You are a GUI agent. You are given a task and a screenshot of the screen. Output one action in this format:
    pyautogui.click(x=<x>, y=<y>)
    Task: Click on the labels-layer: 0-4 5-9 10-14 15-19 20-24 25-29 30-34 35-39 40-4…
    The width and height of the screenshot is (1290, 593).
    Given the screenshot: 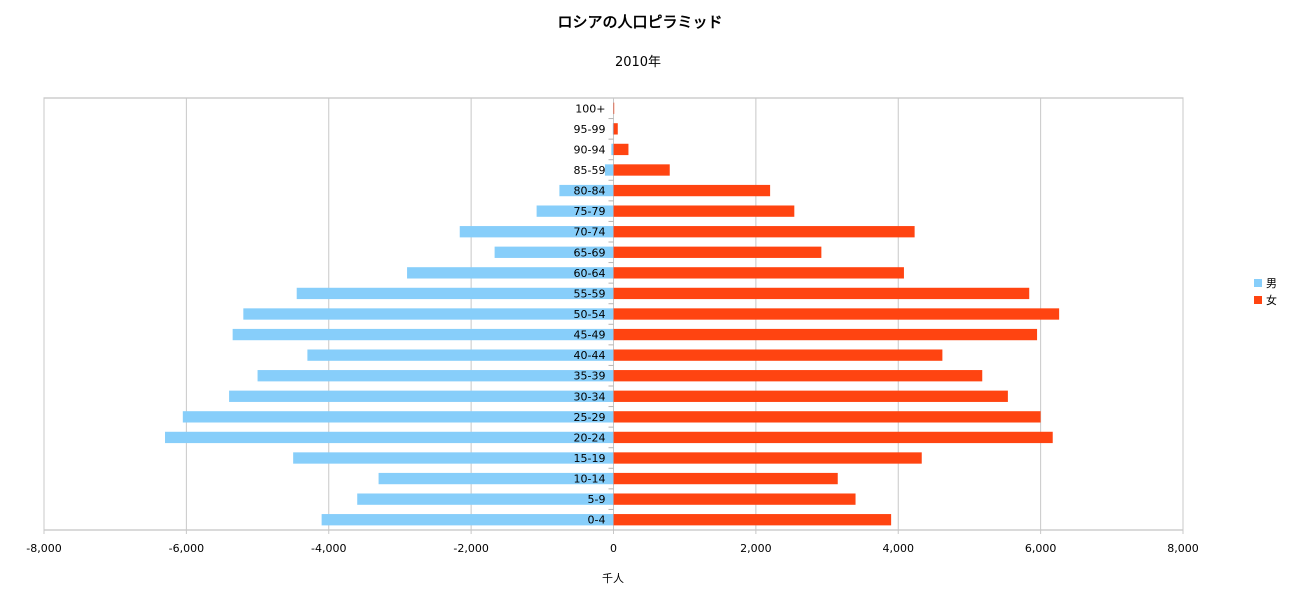 What is the action you would take?
    pyautogui.click(x=590, y=314)
    